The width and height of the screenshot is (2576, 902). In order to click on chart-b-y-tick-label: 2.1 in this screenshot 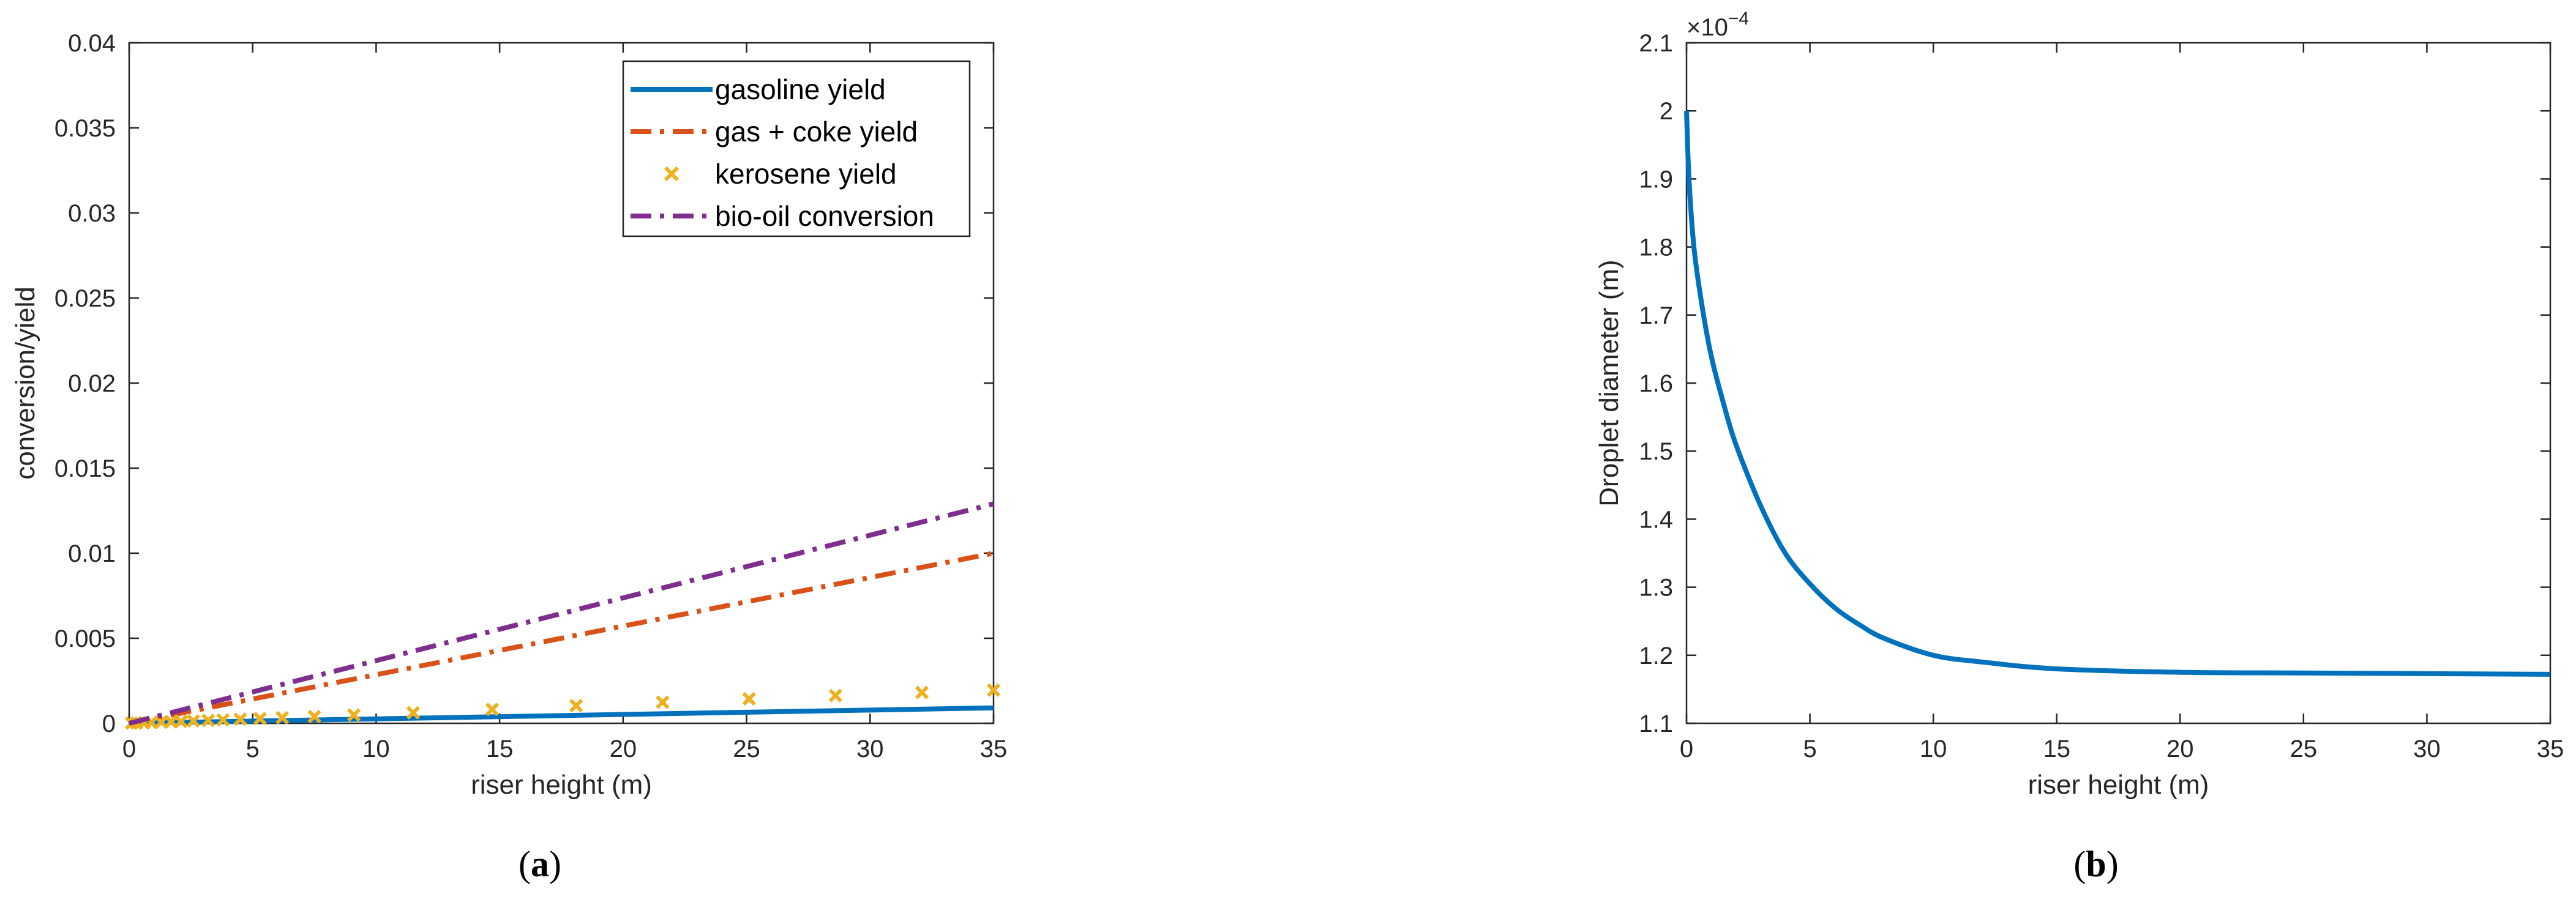, I will do `click(1656, 43)`.